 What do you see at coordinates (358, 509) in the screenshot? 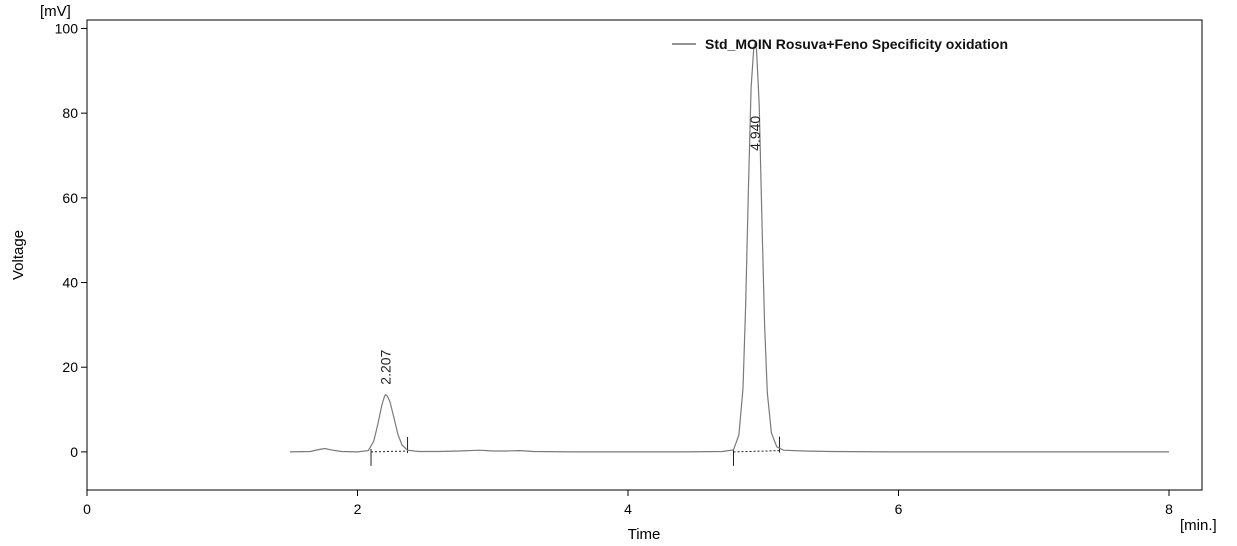
I see `x-tick-label: 2` at bounding box center [358, 509].